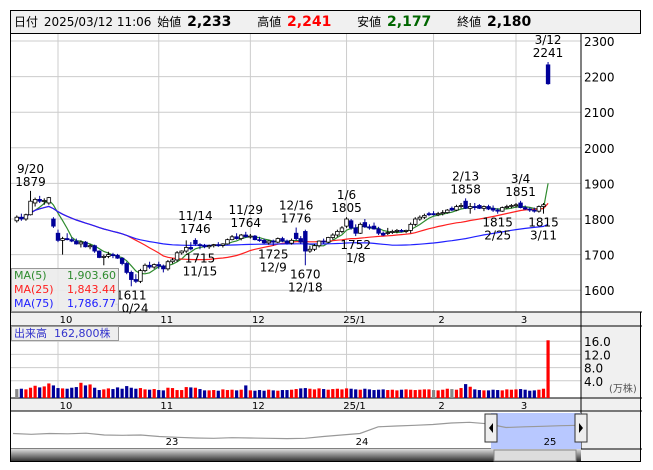 The width and height of the screenshot is (653, 470). What do you see at coordinates (599, 42) in the screenshot?
I see `y-tick-label: 2300` at bounding box center [599, 42].